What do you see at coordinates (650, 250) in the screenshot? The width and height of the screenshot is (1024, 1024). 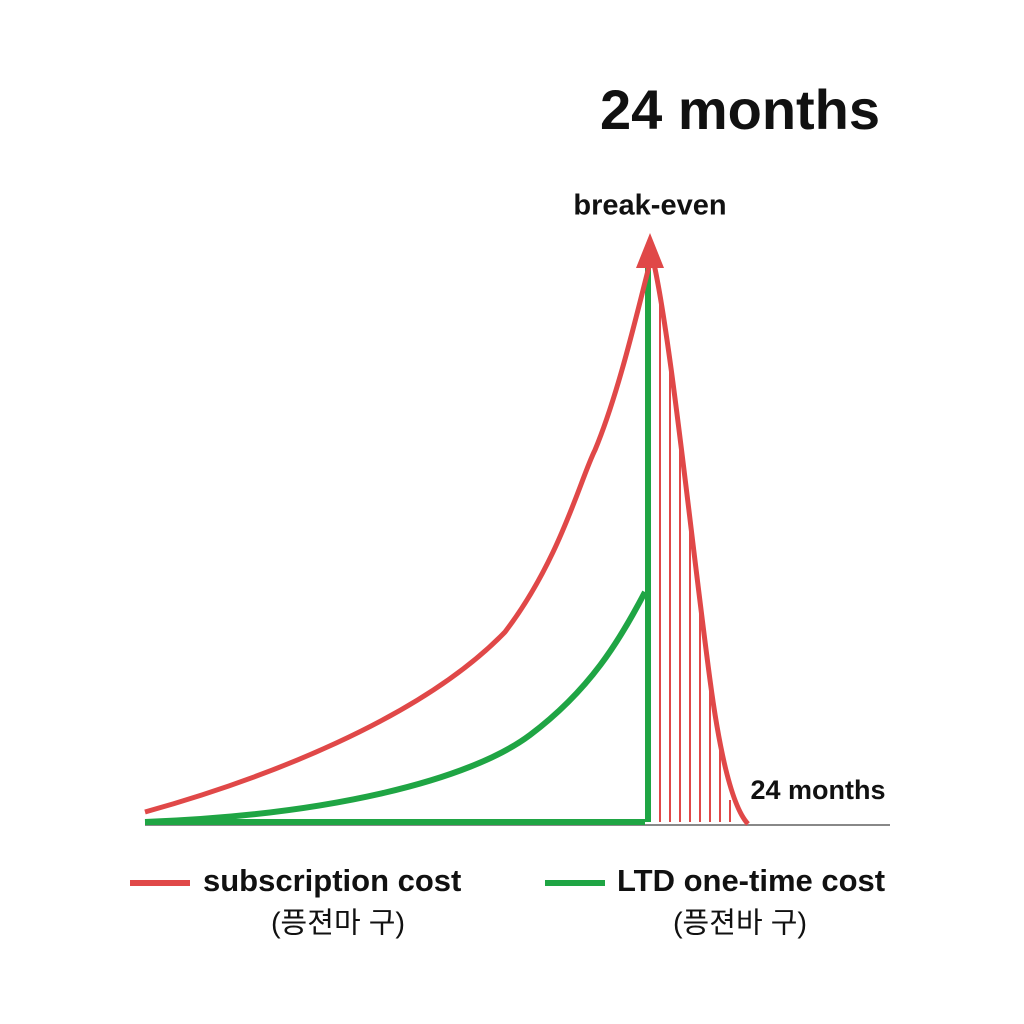 I see `peak-arrow` at bounding box center [650, 250].